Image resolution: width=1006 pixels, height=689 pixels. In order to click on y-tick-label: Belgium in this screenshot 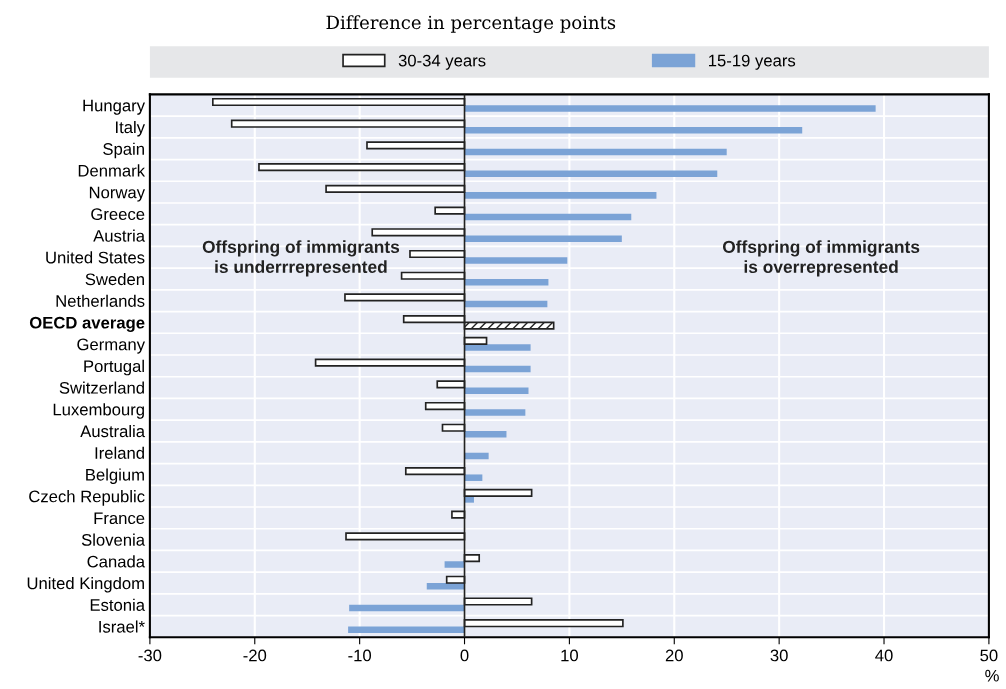, I will do `click(115, 476)`.